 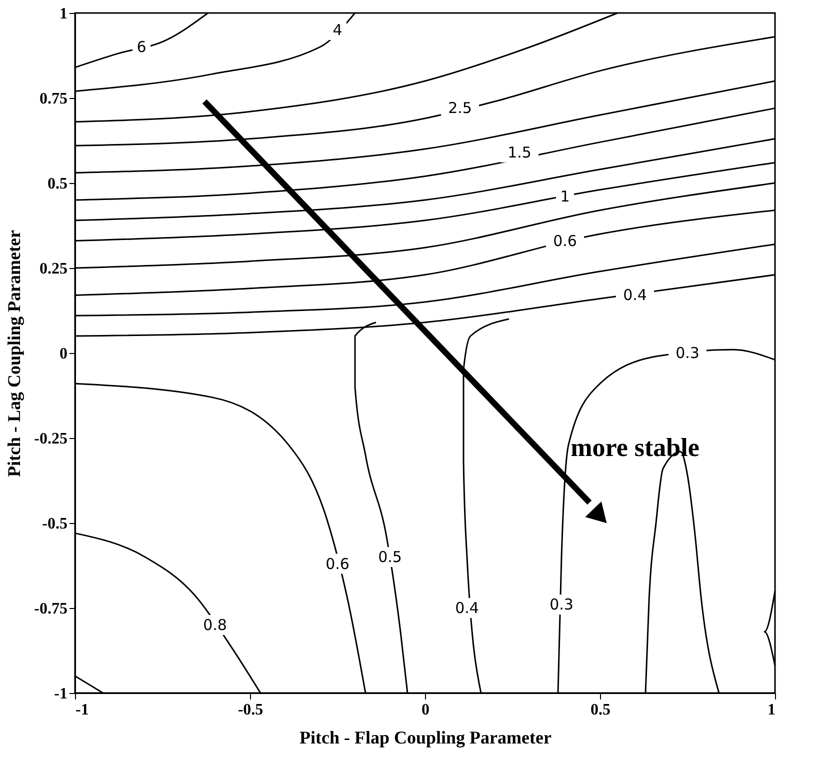 What do you see at coordinates (51, 609) in the screenshot?
I see `y-tick-label: -0.75` at bounding box center [51, 609].